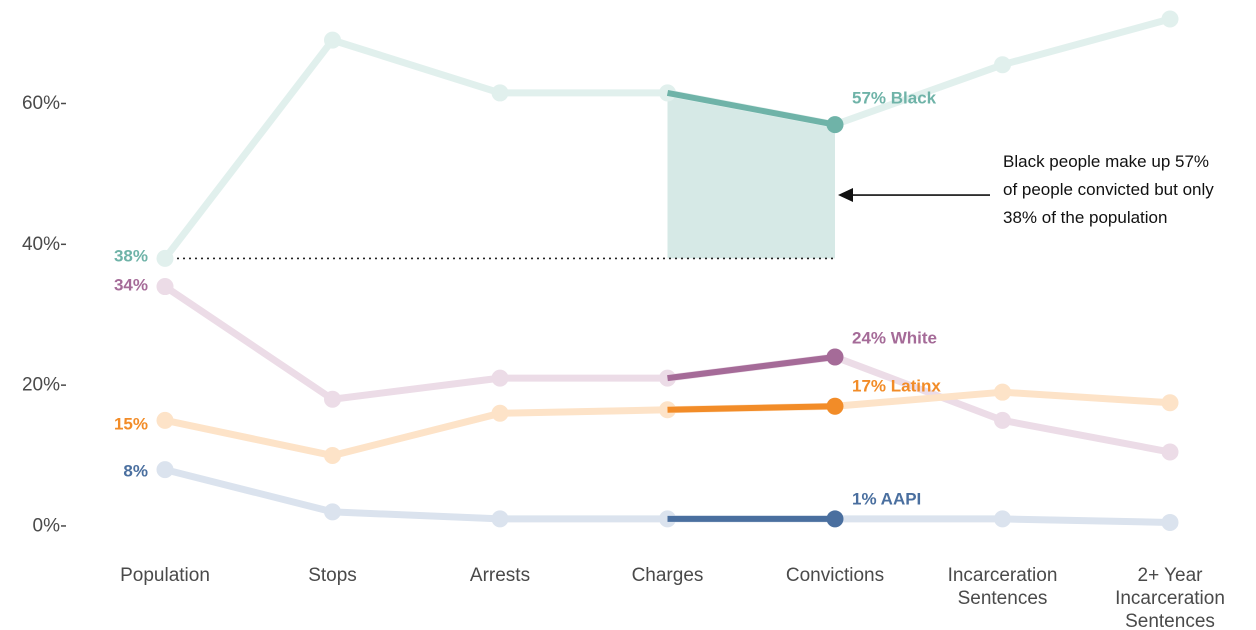  I want to click on series-start-label-black: 38%, so click(131, 256).